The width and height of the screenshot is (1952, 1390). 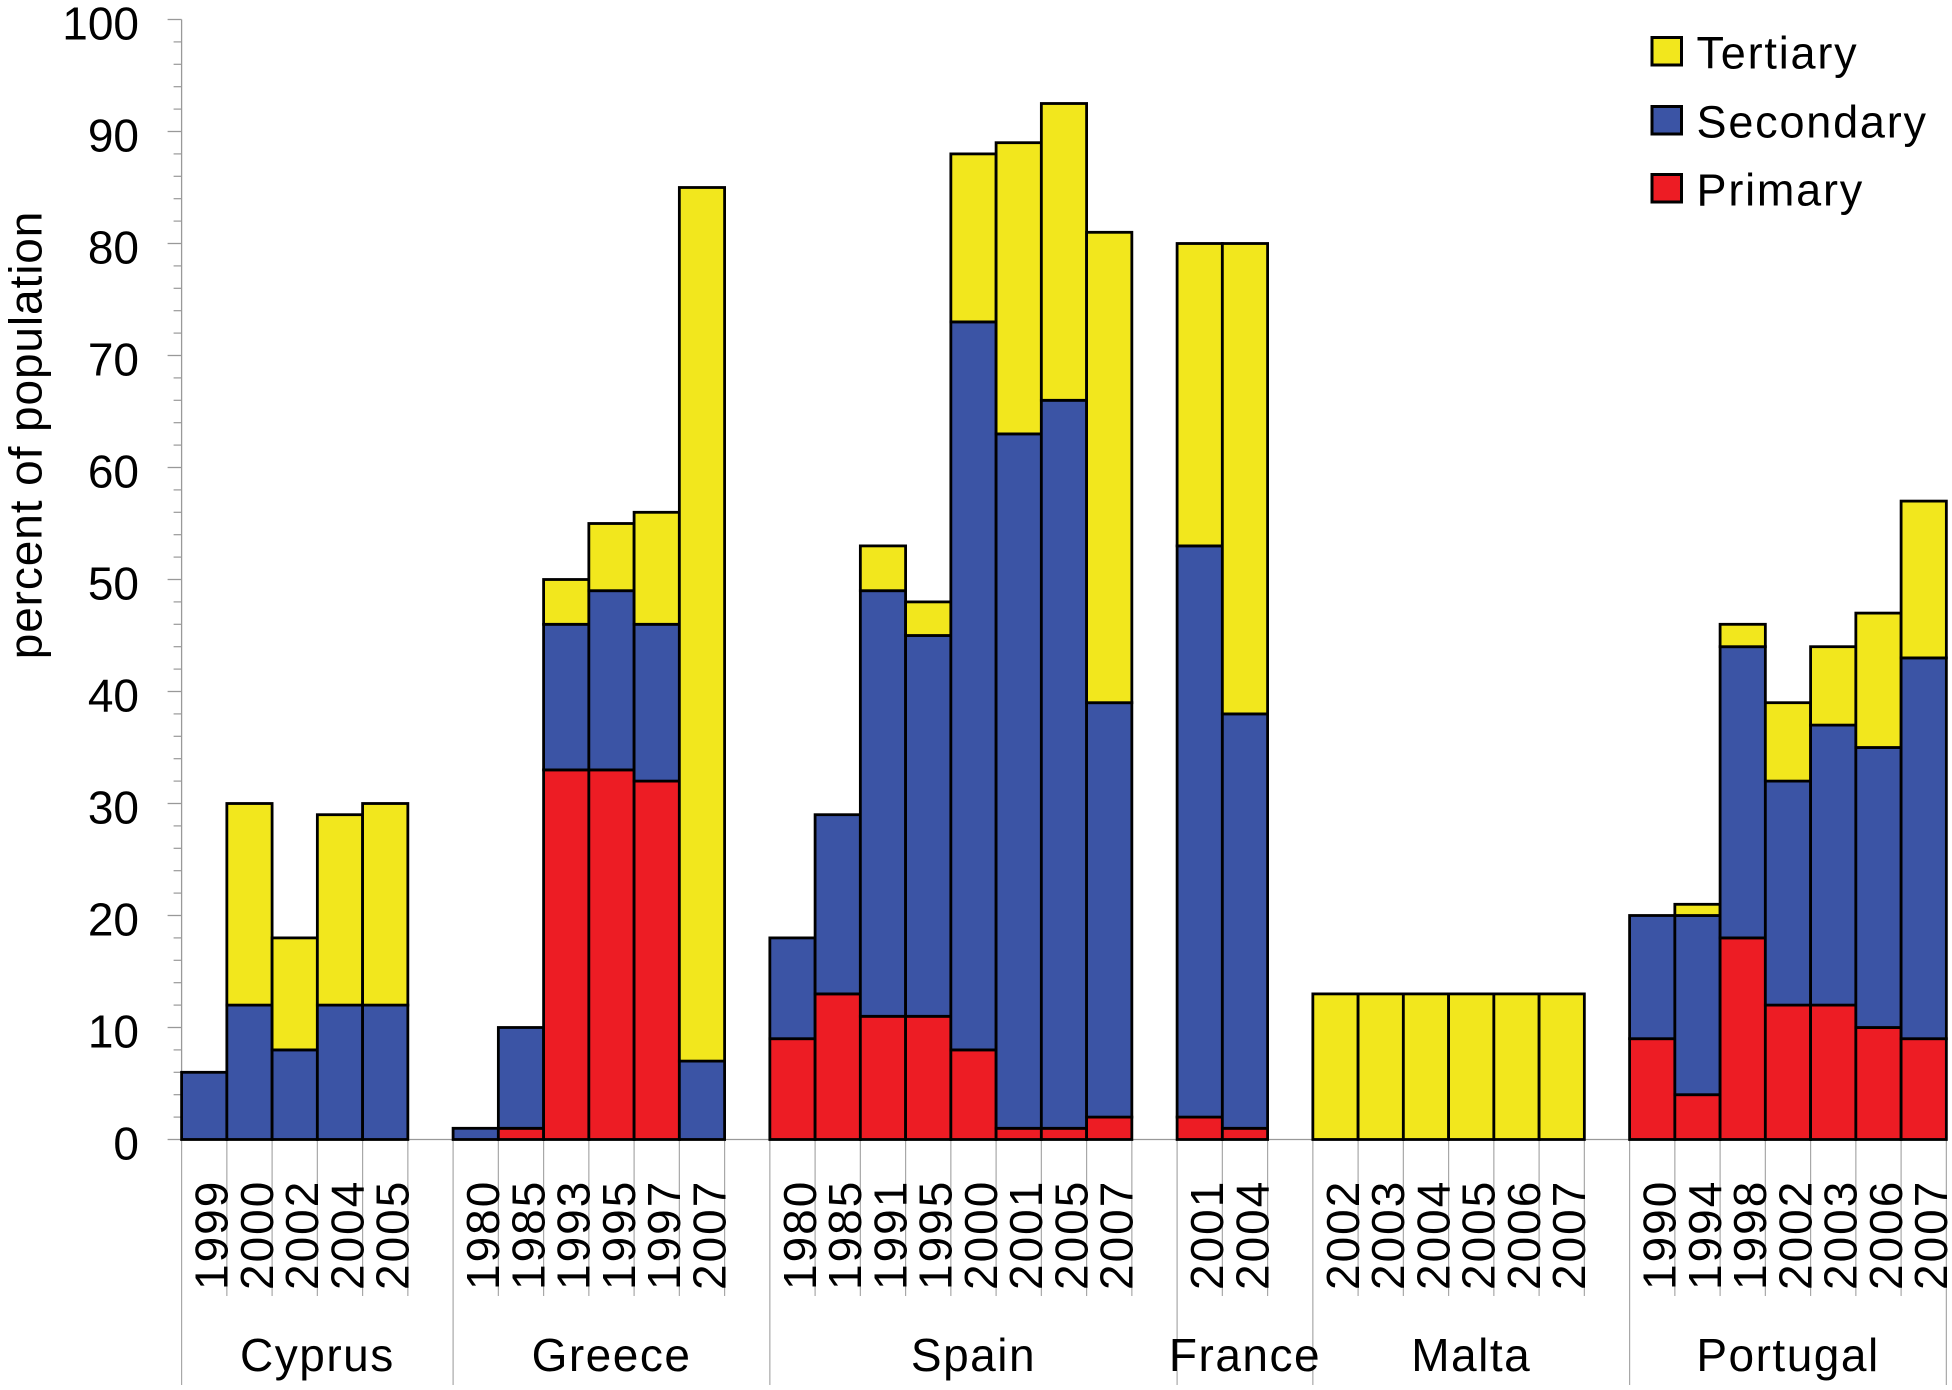 I want to click on svg-text: Cyprus, so click(x=317, y=1355).